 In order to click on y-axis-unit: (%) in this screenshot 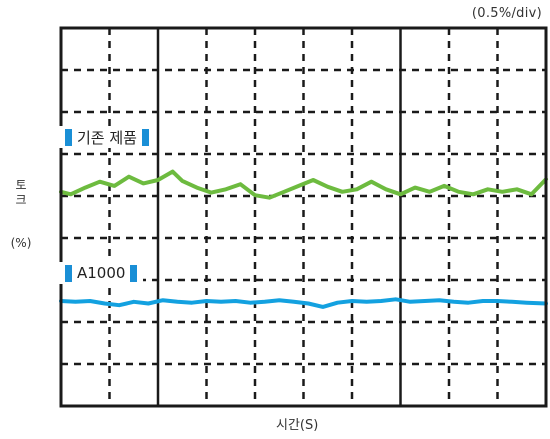, I will do `click(21, 243)`.